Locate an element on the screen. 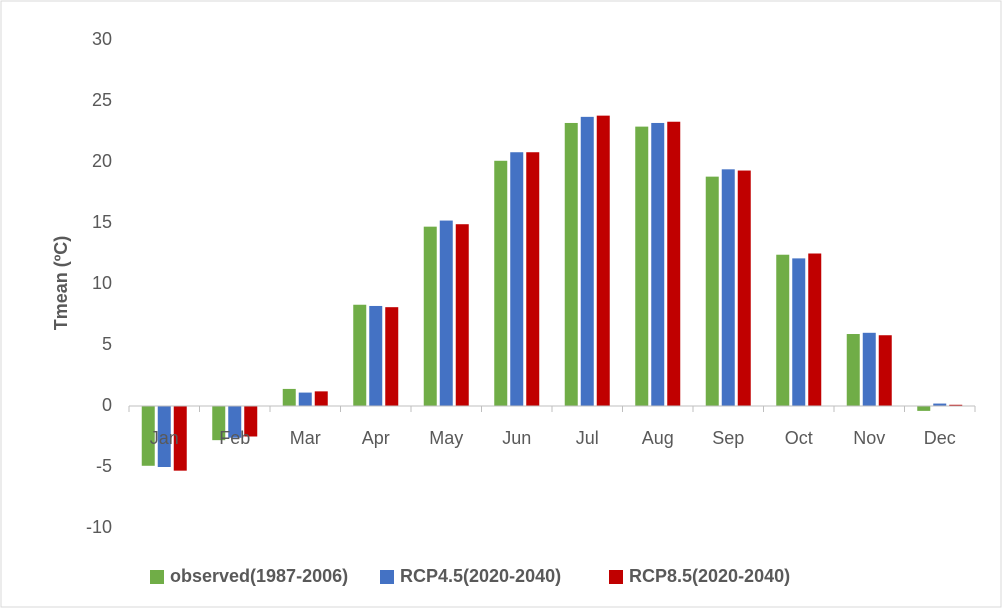 This screenshot has height=609, width=1003. x-tick-label: Sep is located at coordinates (728, 438).